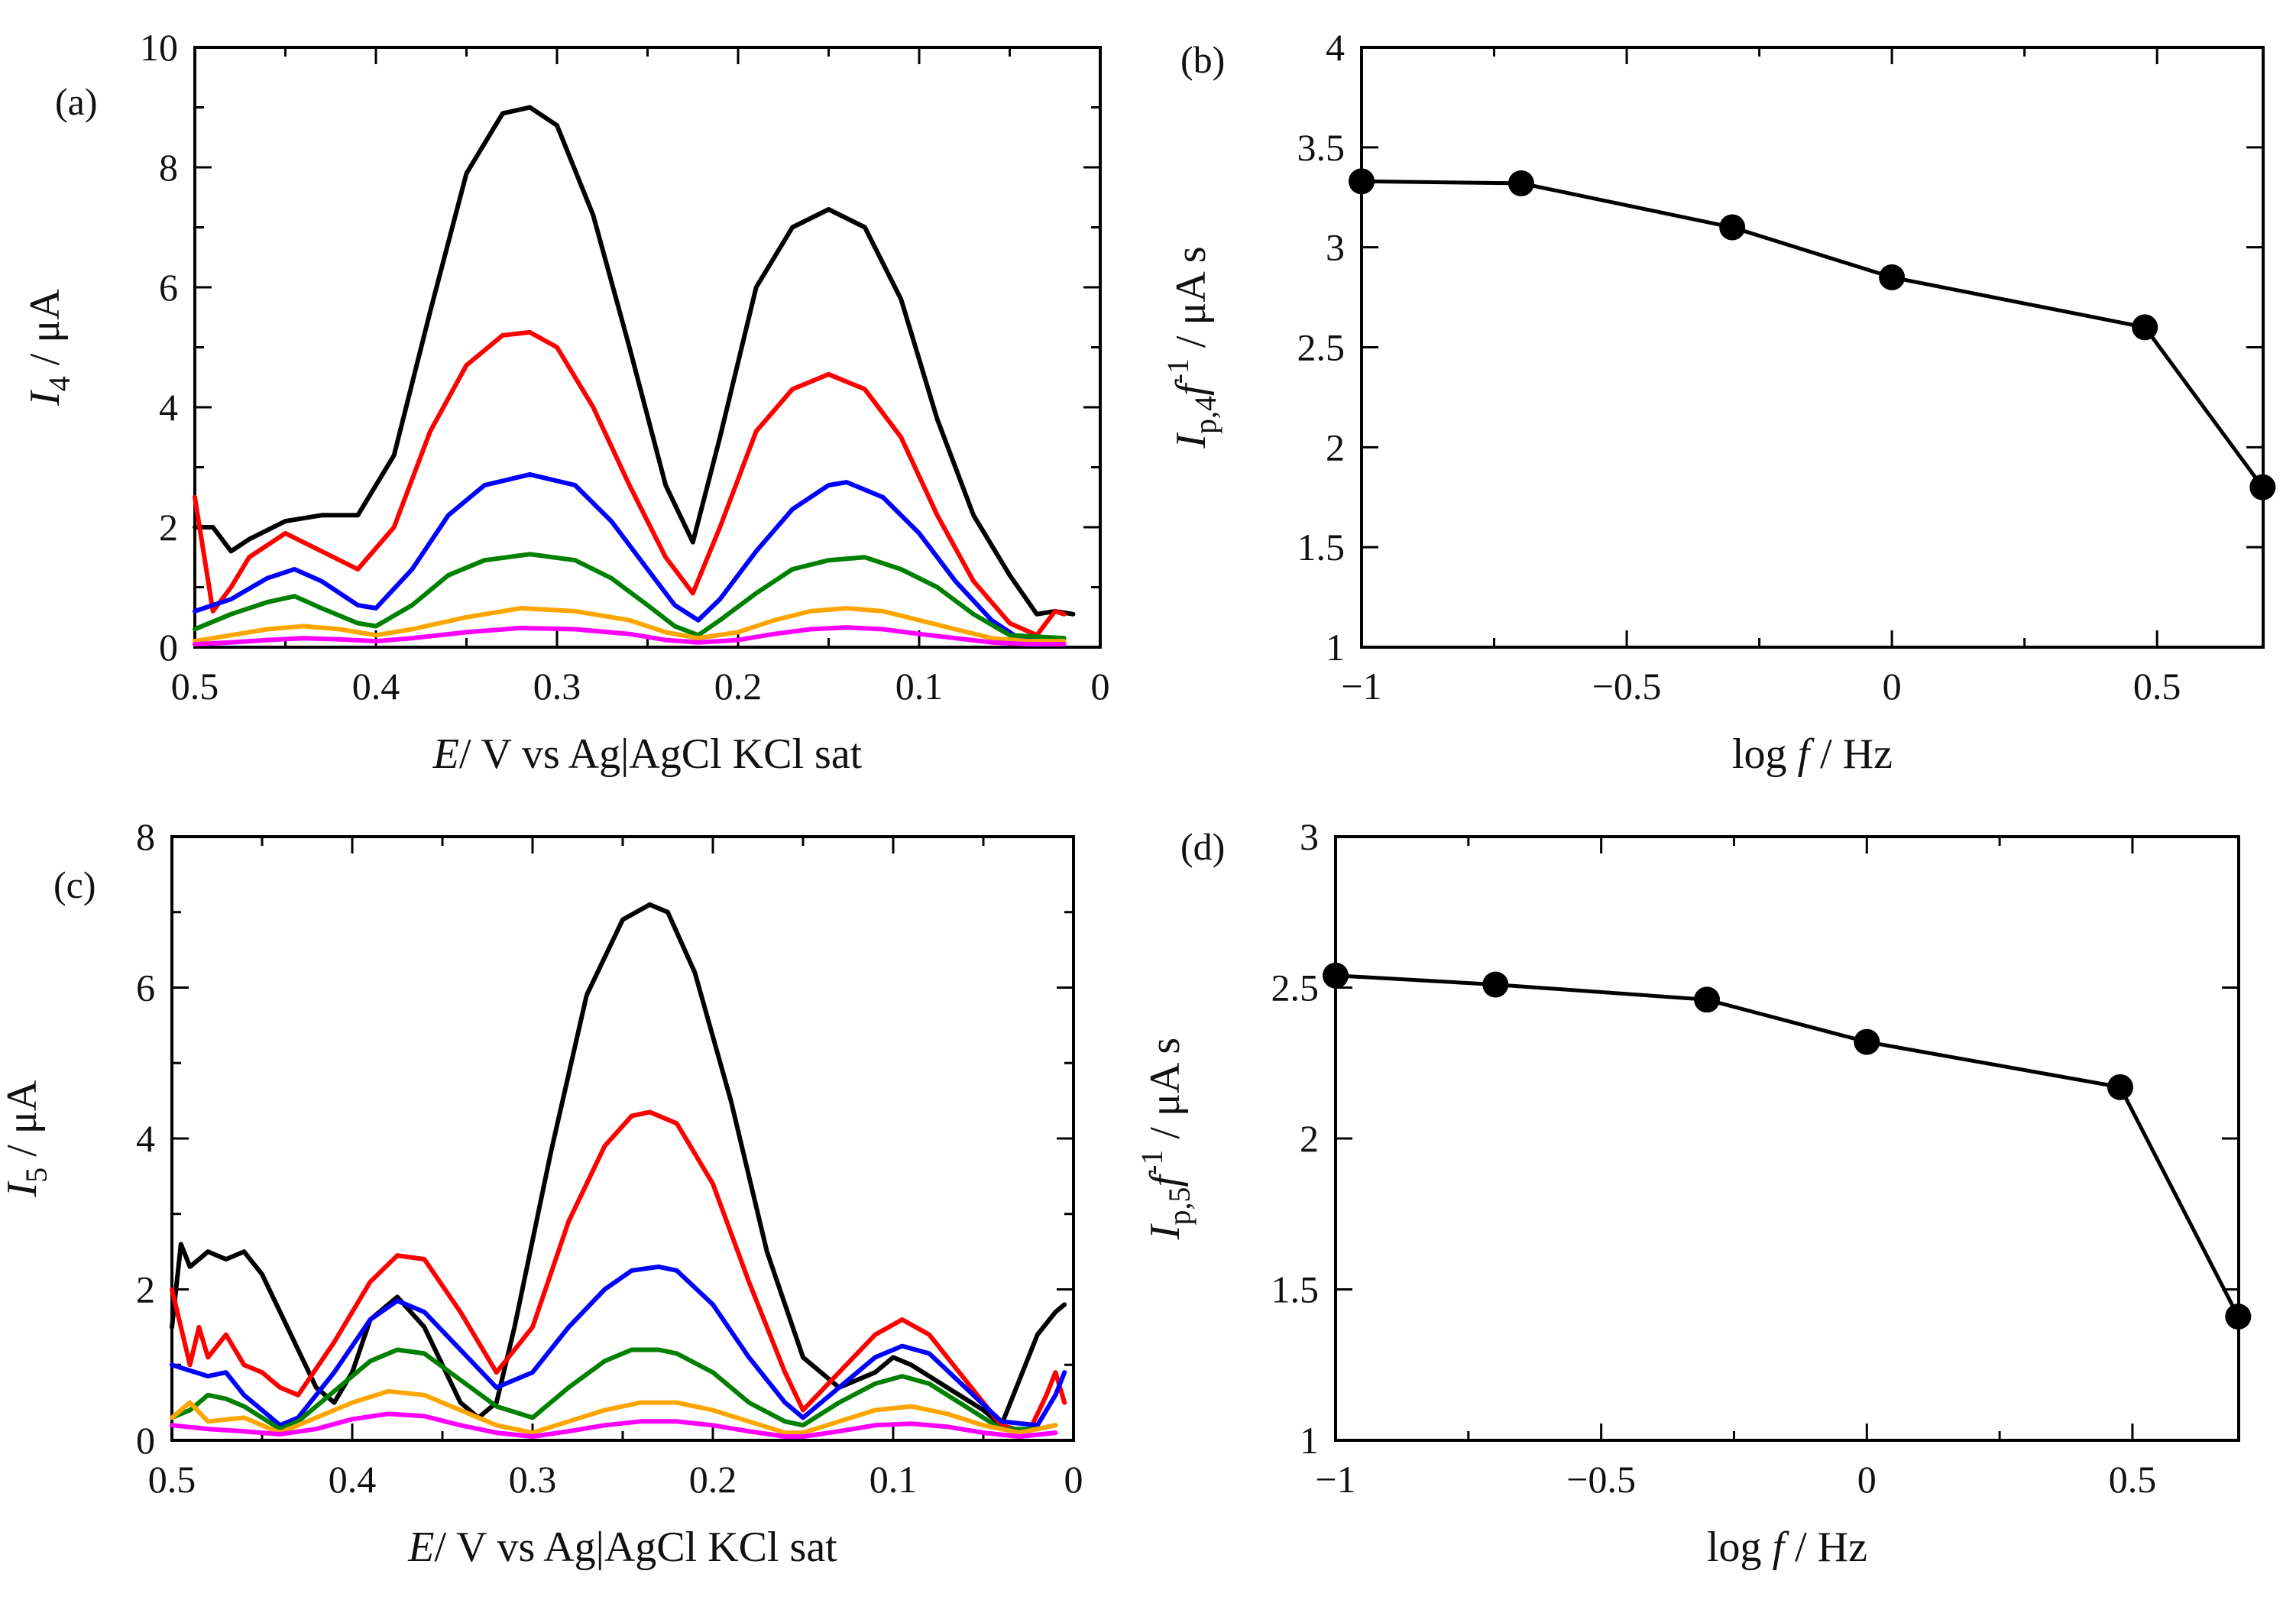 Image resolution: width=2296 pixels, height=1600 pixels. Describe the element at coordinates (1191, 347) in the screenshot. I see `y-axis-label: Ip,4f-1 / μA s` at that location.